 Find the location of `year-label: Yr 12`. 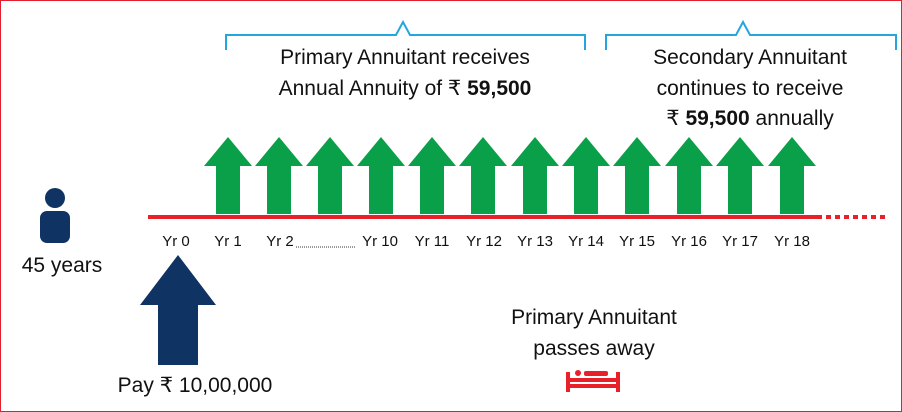

year-label: Yr 12 is located at coordinates (484, 241).